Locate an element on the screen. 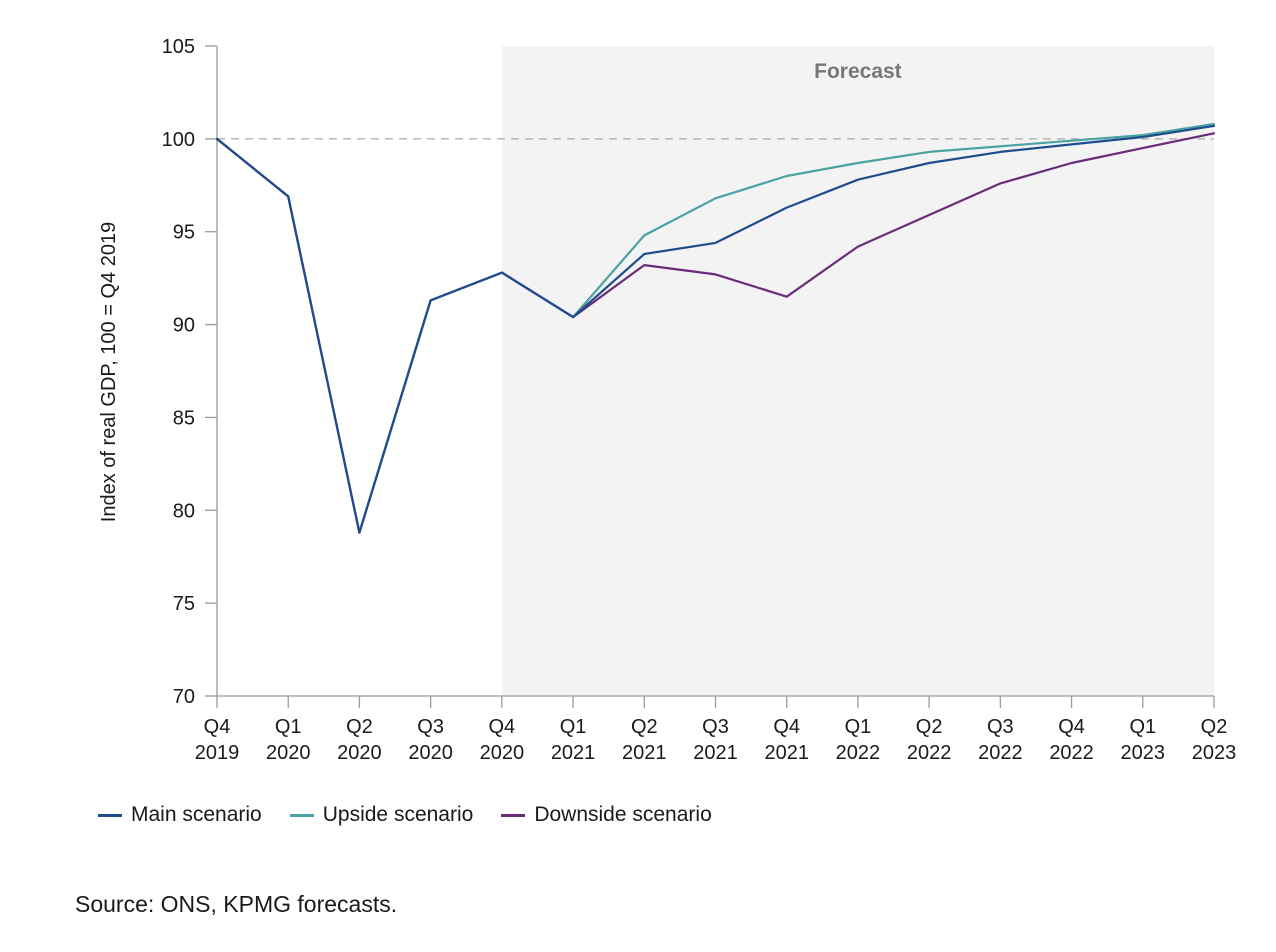  y-axis-label: Index of real GDP, 100 = Q4 2019 is located at coordinates (109, 372).